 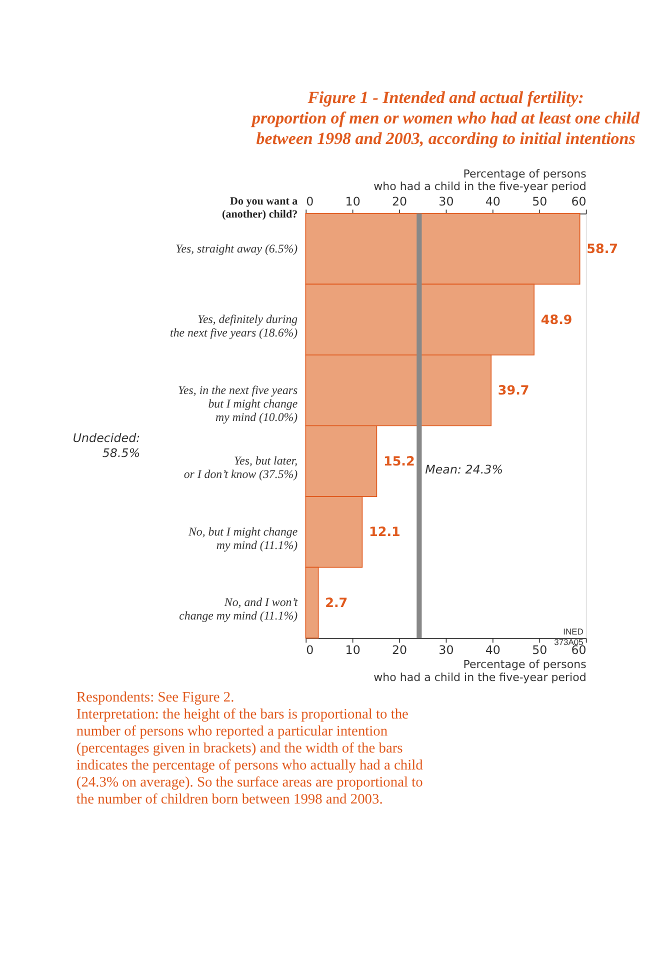 I want to click on x-axis-title: Percentage of persons who had a child in the five-year period, so click(x=480, y=671).